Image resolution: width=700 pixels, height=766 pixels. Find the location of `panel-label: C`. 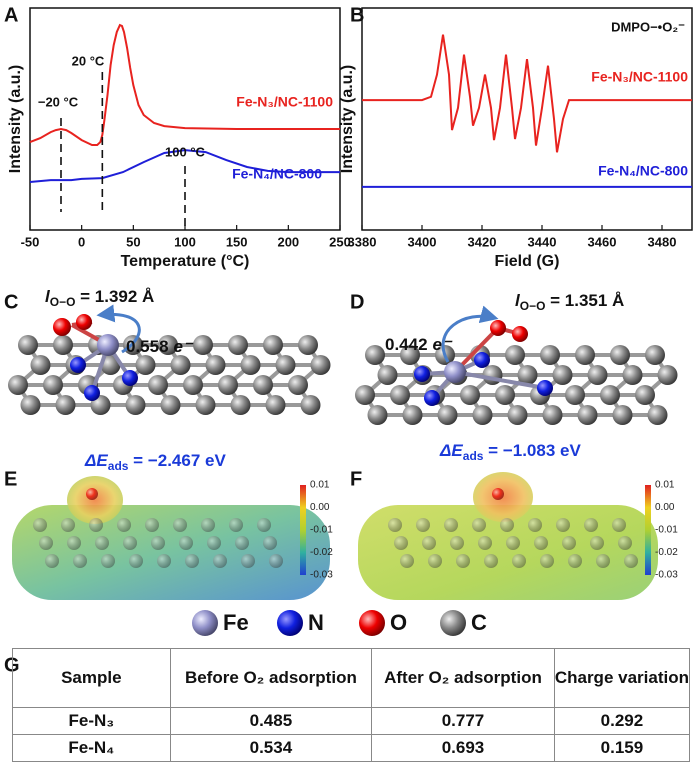

panel-label: C is located at coordinates (11, 302).